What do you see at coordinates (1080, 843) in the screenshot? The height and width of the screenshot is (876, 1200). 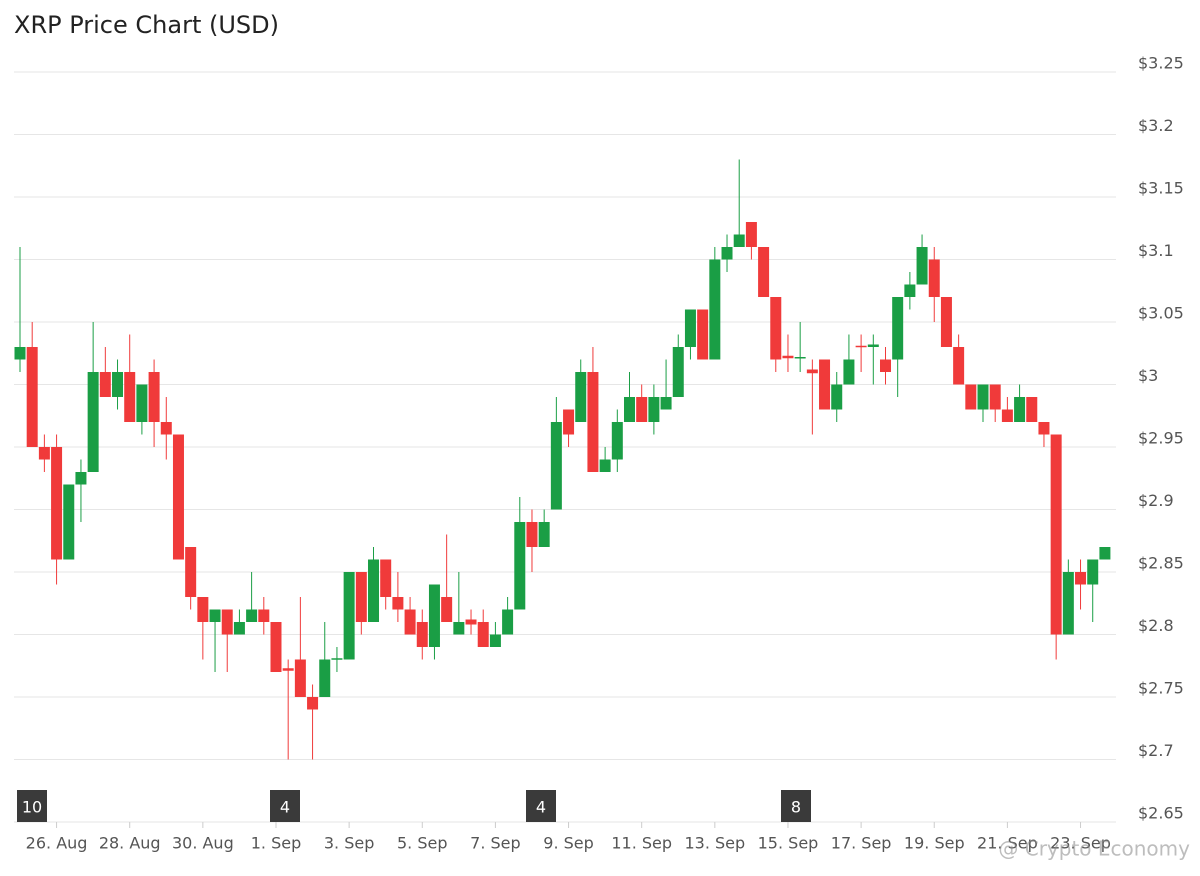 I see `x-tick-label: 23. Sep` at bounding box center [1080, 843].